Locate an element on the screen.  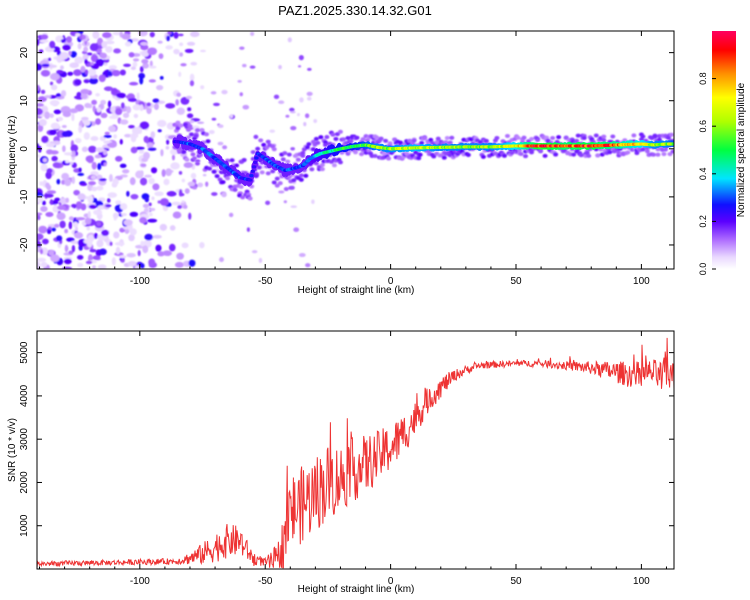
figure-title: PAZ1.2025.330.14.32.G01 is located at coordinates (355, 10).